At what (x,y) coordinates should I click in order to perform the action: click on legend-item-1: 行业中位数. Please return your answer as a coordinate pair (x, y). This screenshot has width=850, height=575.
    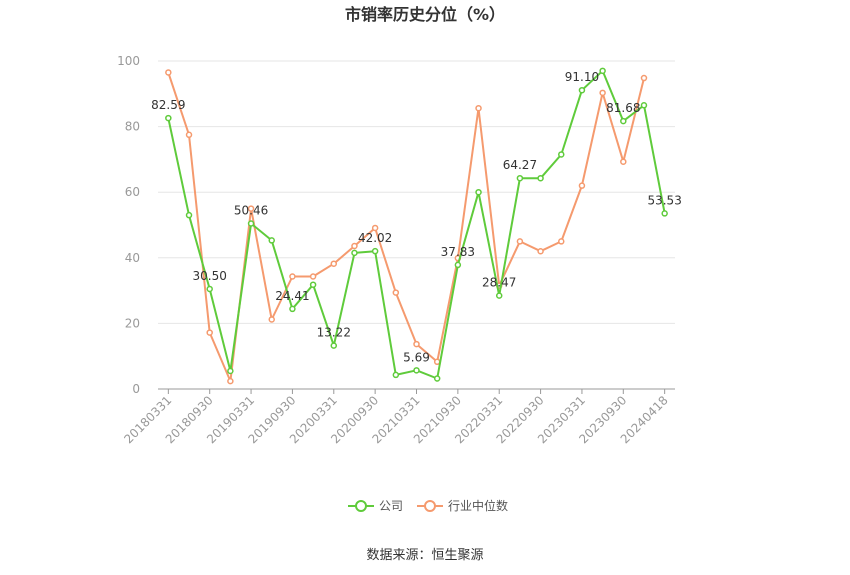
    Looking at the image, I should click on (462, 505).